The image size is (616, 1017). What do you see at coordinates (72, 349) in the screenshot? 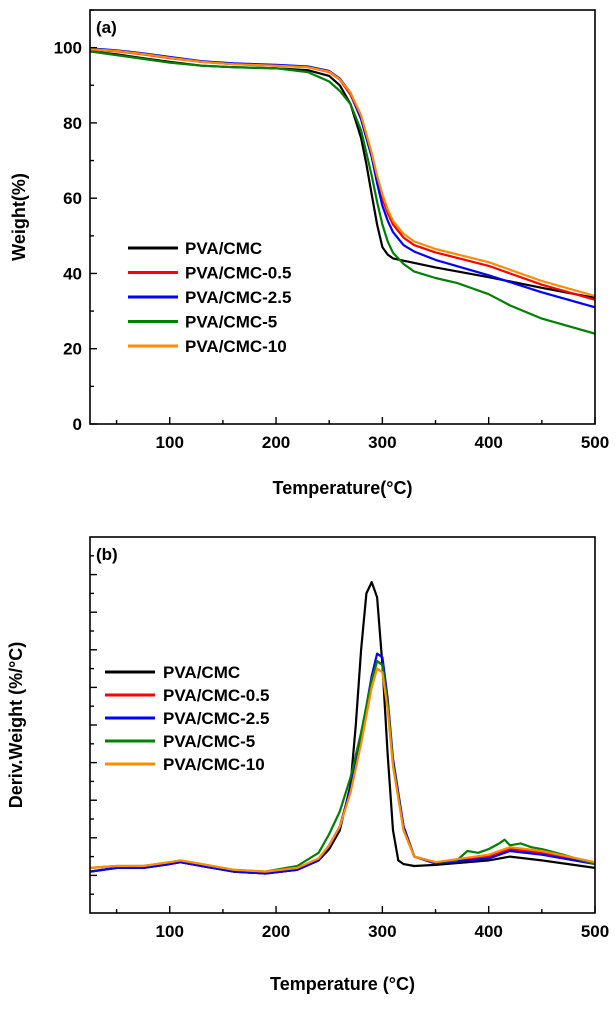
I see `y-tick-label: 20` at bounding box center [72, 349].